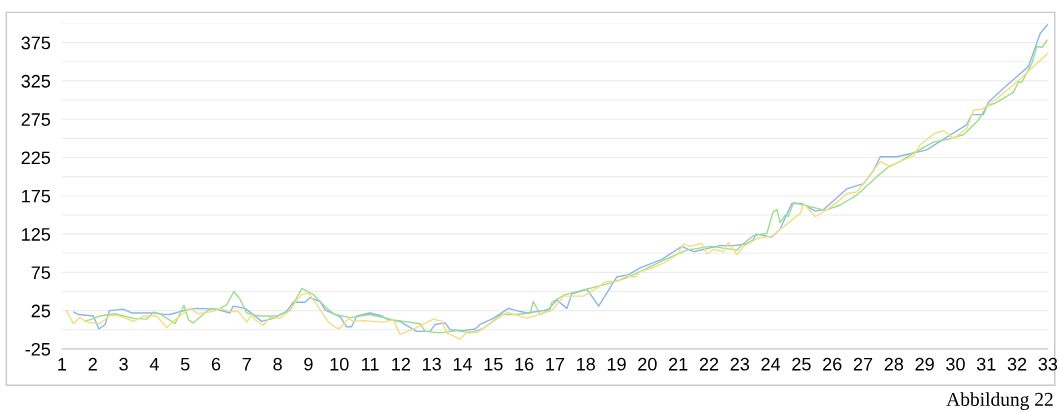 The height and width of the screenshot is (412, 1059). What do you see at coordinates (524, 364) in the screenshot?
I see `x-tick-label: 16` at bounding box center [524, 364].